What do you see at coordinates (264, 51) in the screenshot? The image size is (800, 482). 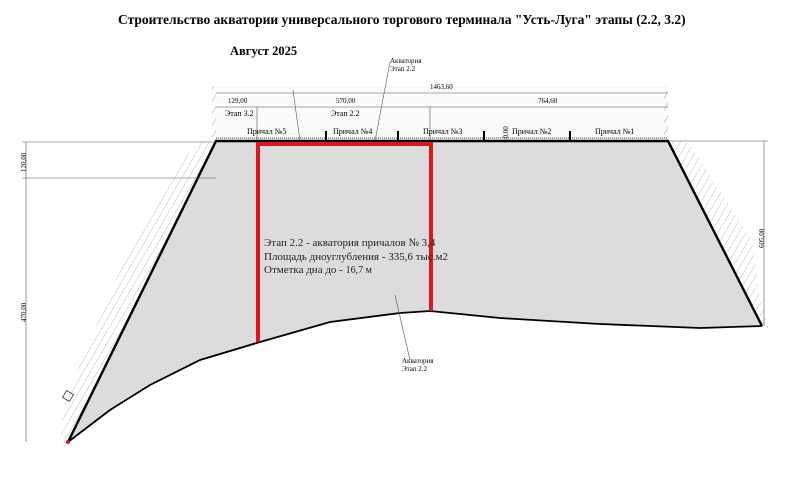 I see `date-label: Август 2025` at bounding box center [264, 51].